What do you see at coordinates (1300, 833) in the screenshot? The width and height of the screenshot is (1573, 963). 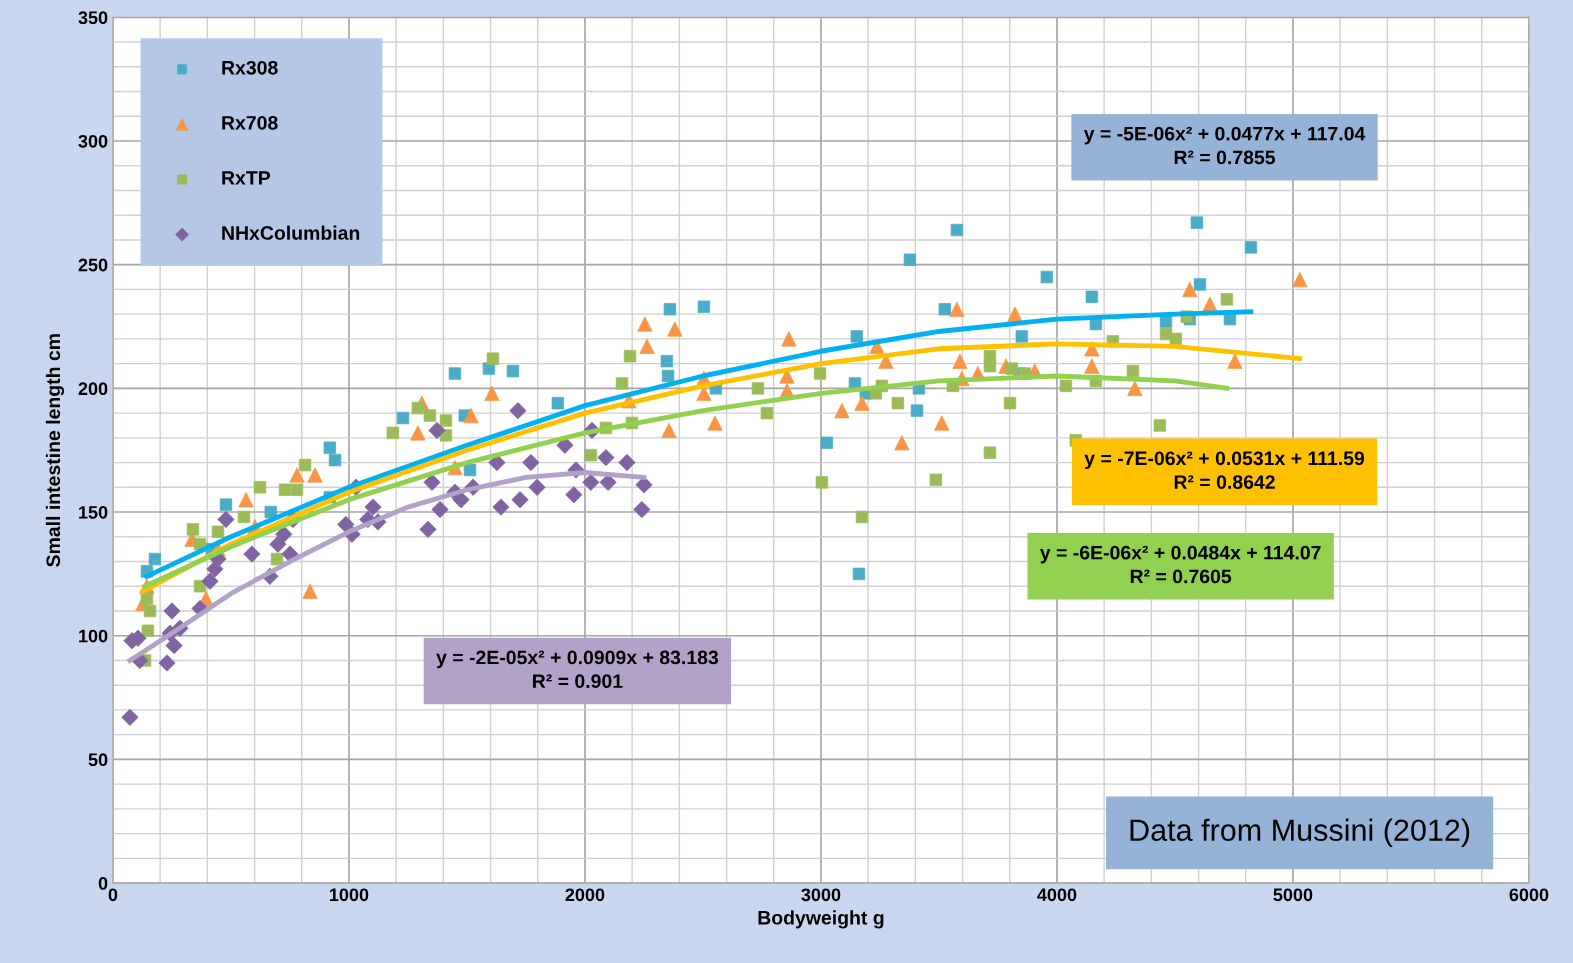 I see `annotation: Data from Mussini (2012)` at bounding box center [1300, 833].